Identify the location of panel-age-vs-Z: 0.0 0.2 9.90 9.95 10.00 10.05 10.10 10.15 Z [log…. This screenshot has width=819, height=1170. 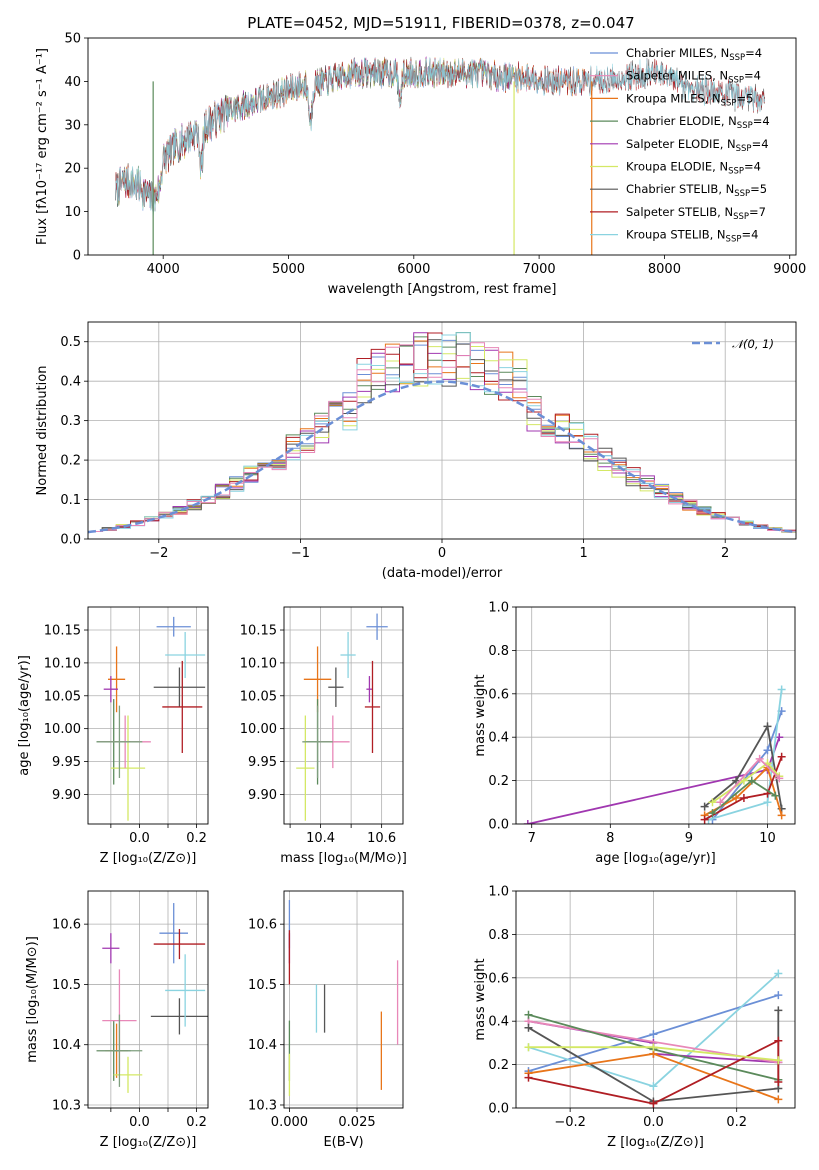
(113, 736).